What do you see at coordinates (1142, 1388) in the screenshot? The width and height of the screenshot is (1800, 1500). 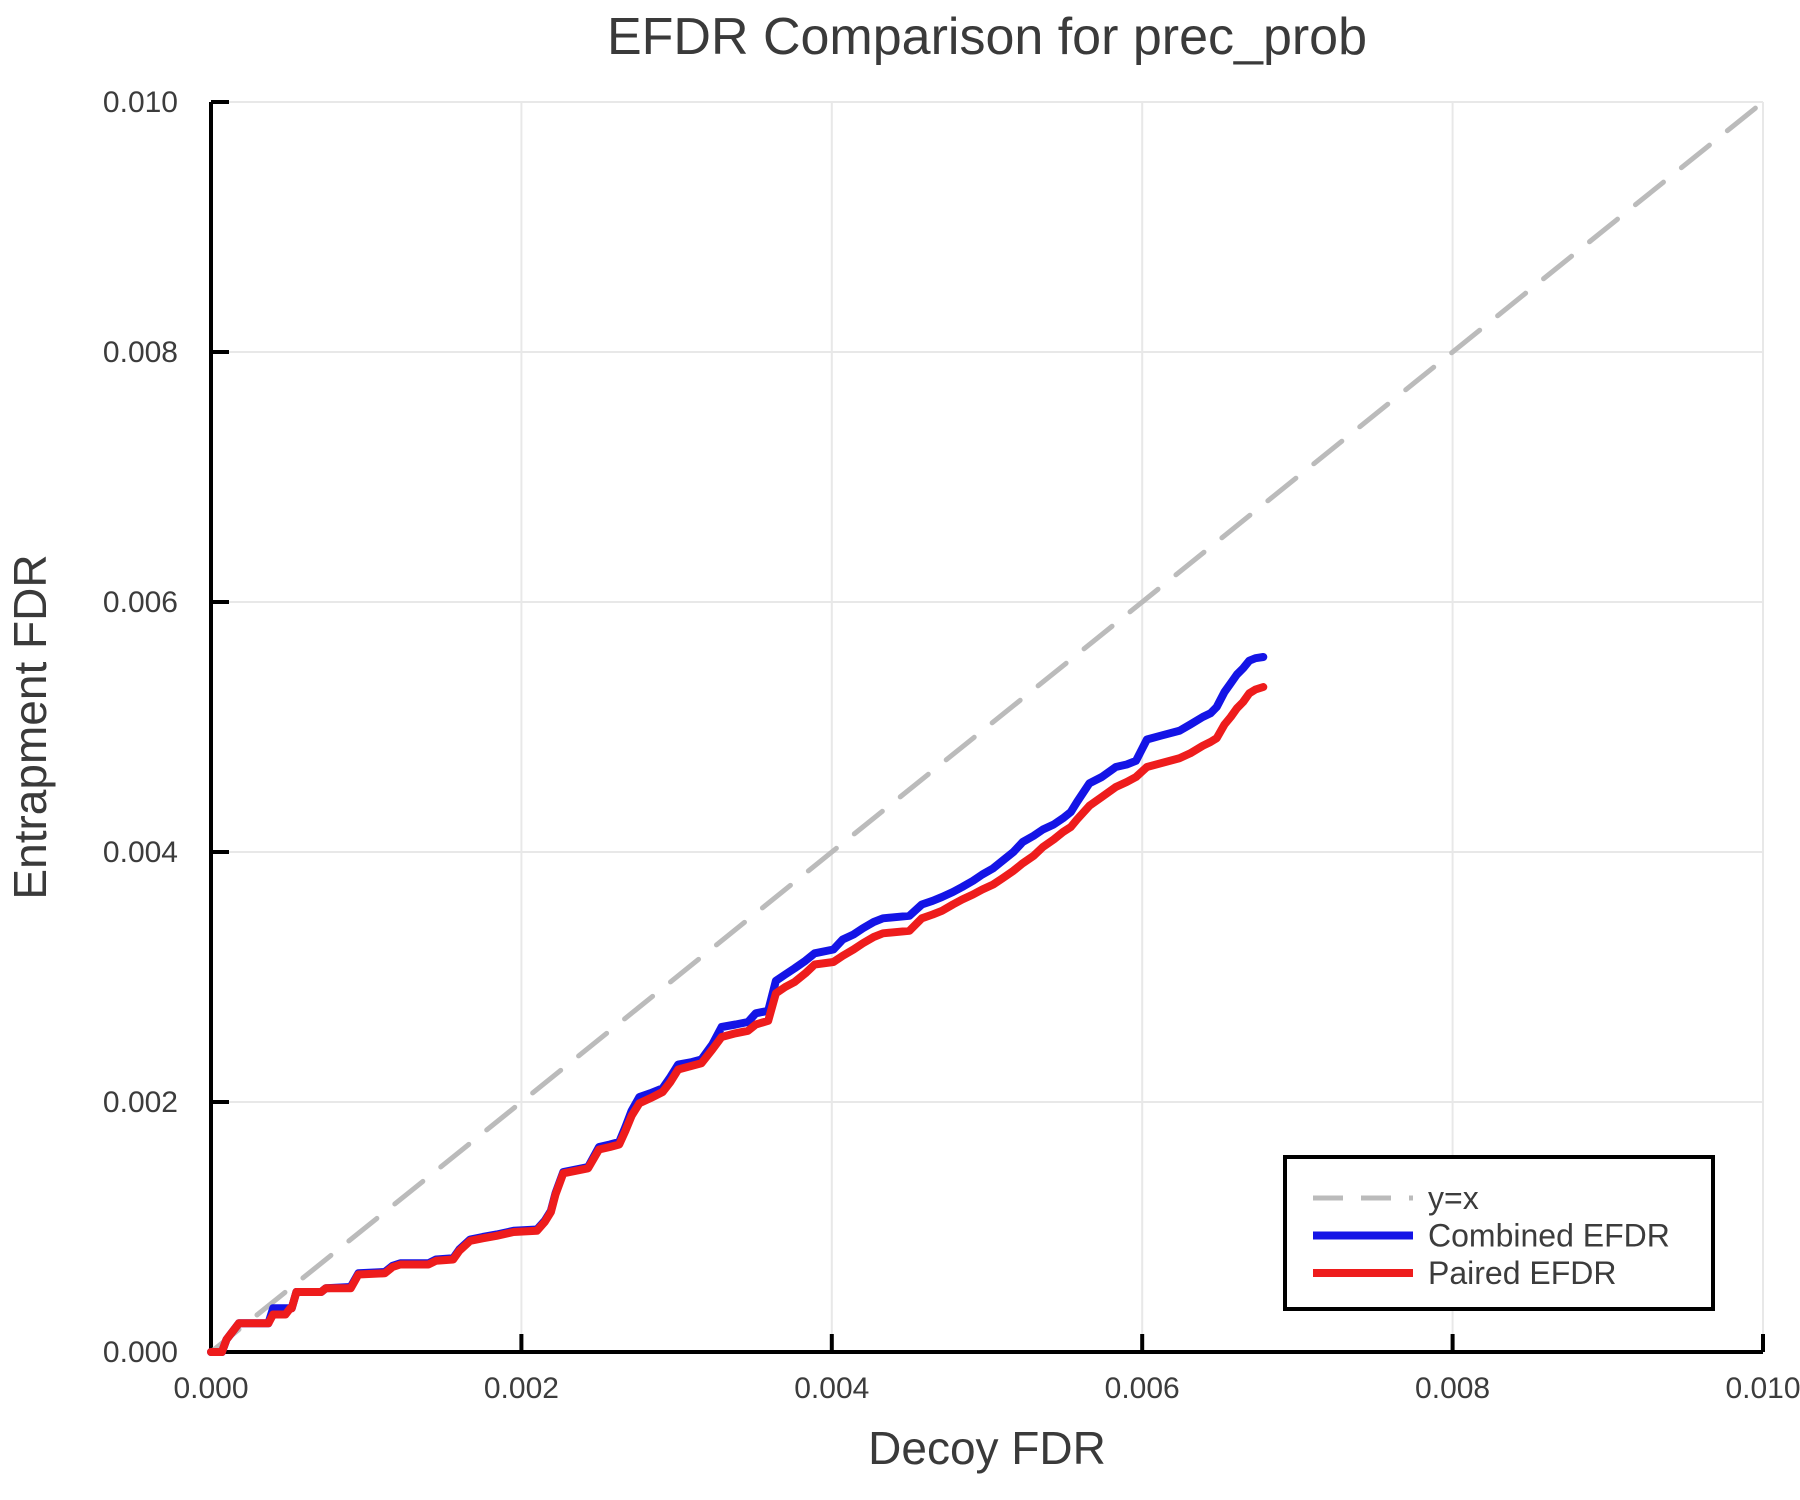 I see `x-tick-label: 0.006` at bounding box center [1142, 1388].